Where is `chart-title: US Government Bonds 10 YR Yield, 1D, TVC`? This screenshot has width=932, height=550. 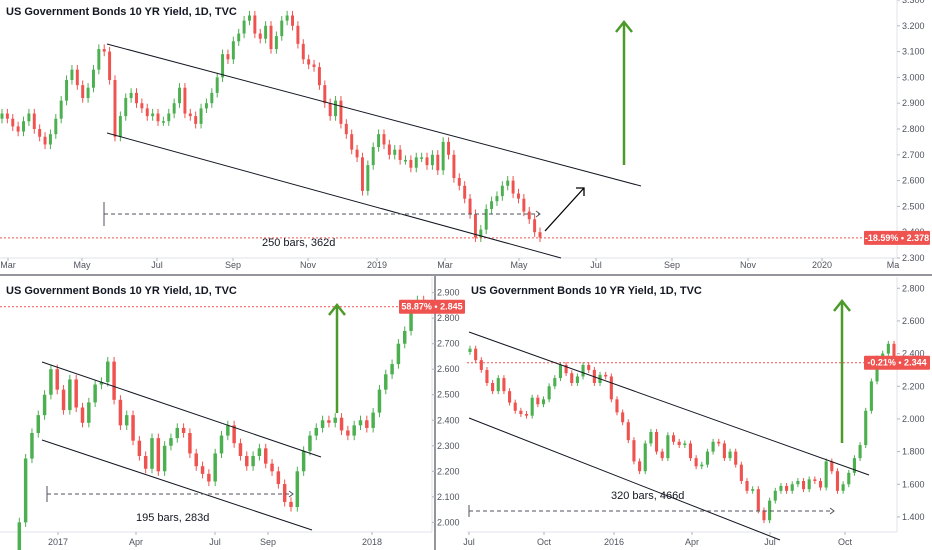 chart-title: US Government Bonds 10 YR Yield, 1D, TVC is located at coordinates (121, 291).